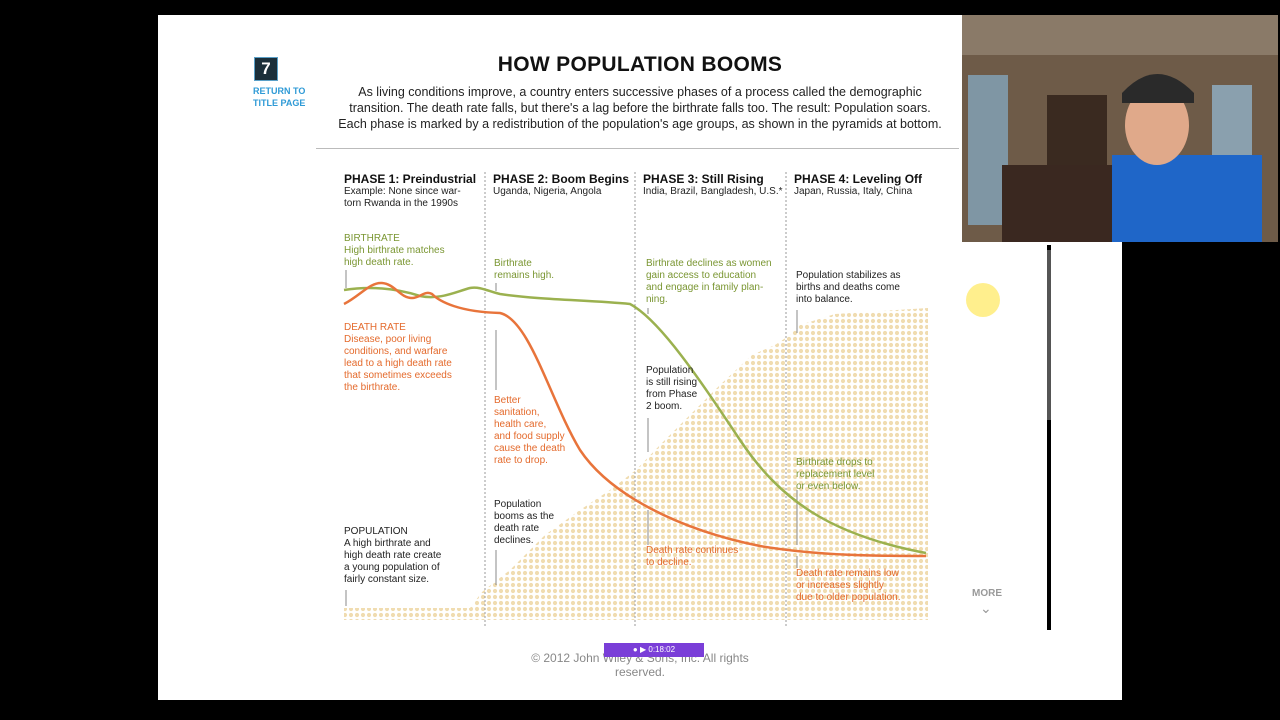 The height and width of the screenshot is (720, 1280). Describe the element at coordinates (279, 91) in the screenshot. I see `return-link-line-1: RETURN TO` at that location.